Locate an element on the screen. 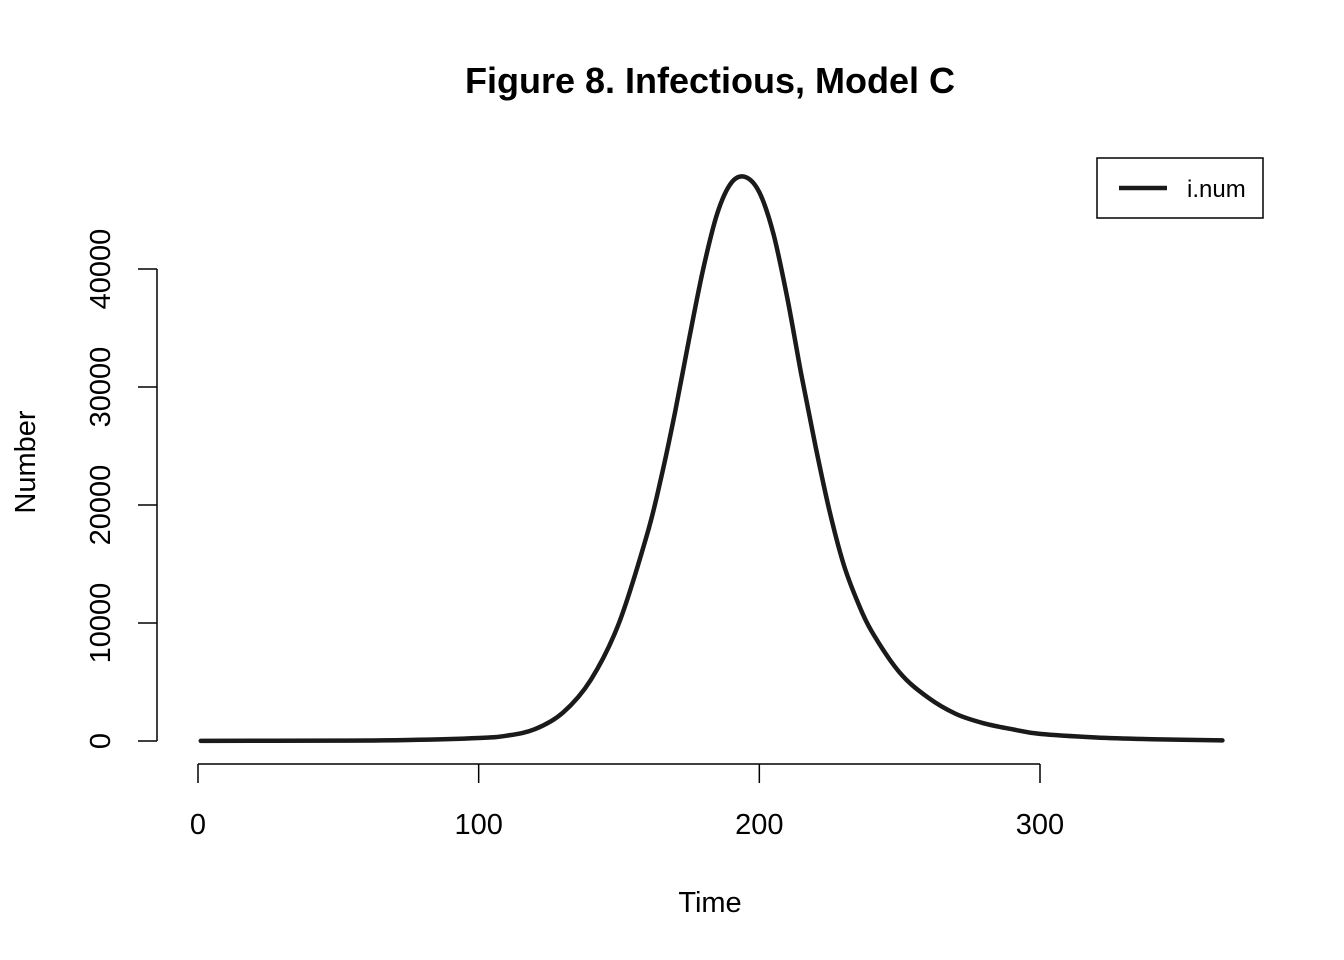  x-tick-label: 0 is located at coordinates (198, 825).